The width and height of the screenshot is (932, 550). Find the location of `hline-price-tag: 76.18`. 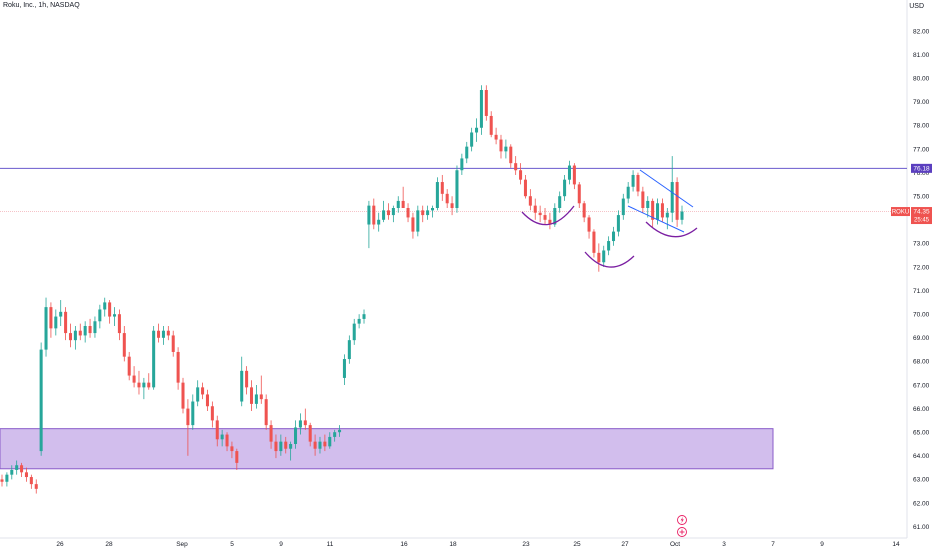

hline-price-tag: 76.18 is located at coordinates (921, 168).